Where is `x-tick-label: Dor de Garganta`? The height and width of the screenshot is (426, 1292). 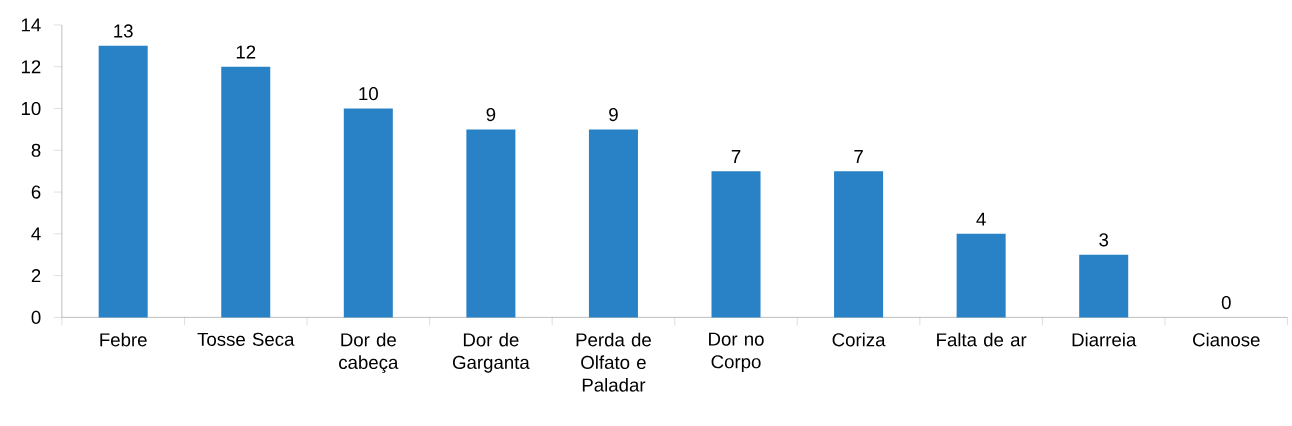 x-tick-label: Dor de Garganta is located at coordinates (491, 352).